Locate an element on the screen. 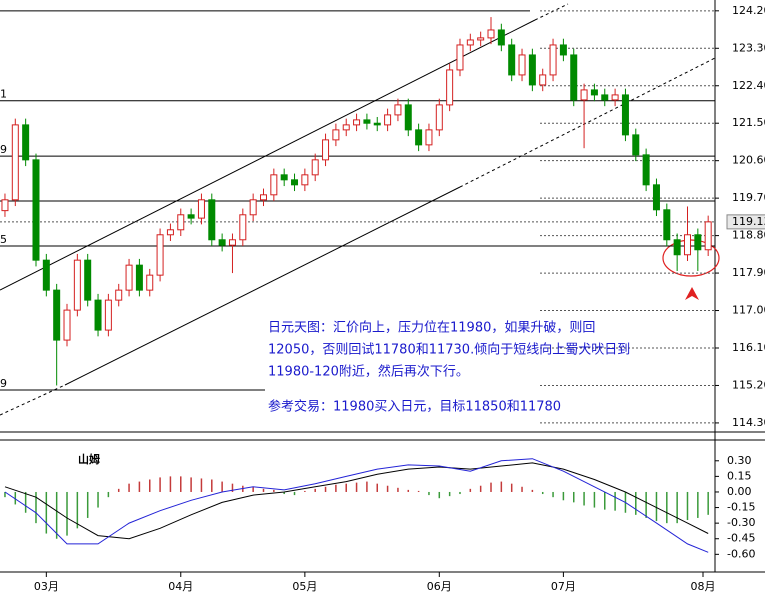 The image size is (765, 599). y-tick-label: -0.60 is located at coordinates (741, 553).